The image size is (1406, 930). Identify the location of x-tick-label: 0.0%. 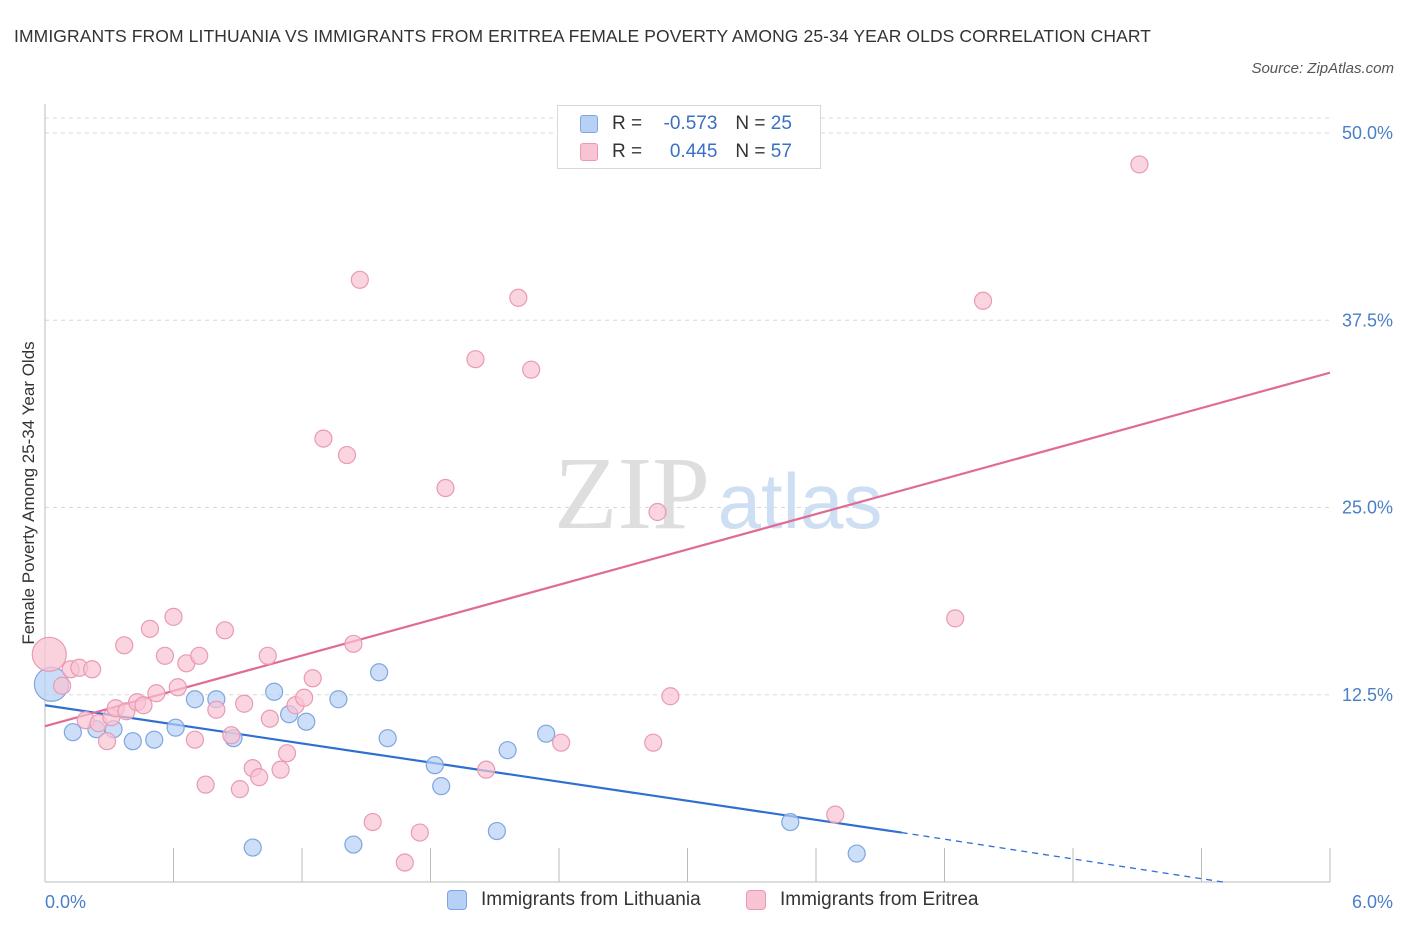
(65, 902).